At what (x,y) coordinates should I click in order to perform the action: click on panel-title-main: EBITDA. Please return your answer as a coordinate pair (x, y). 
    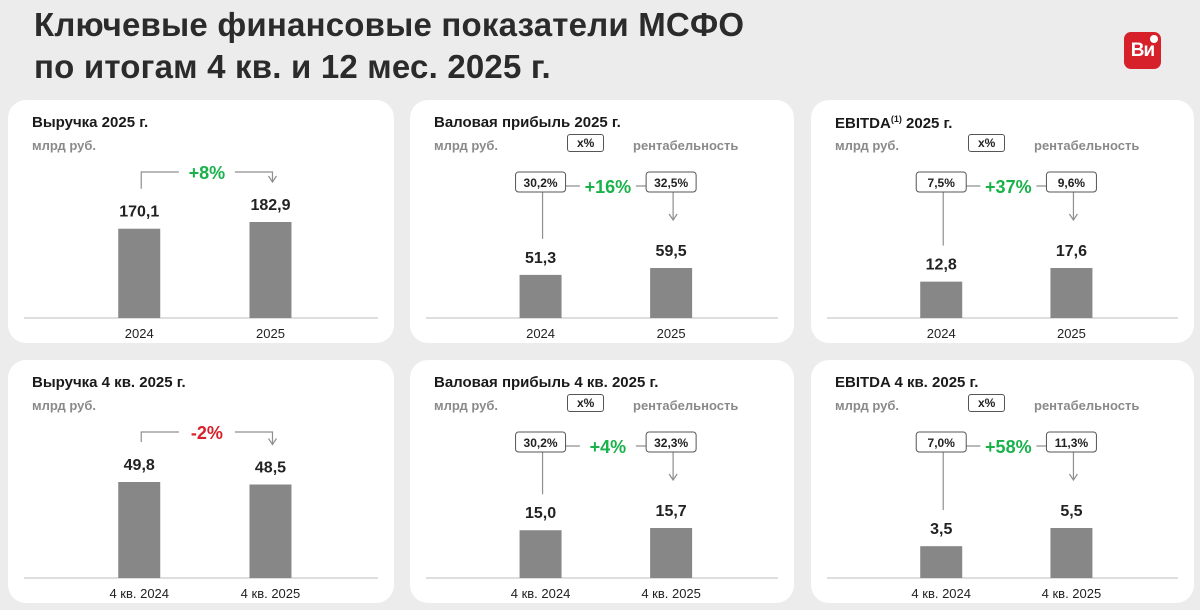
    Looking at the image, I should click on (863, 123).